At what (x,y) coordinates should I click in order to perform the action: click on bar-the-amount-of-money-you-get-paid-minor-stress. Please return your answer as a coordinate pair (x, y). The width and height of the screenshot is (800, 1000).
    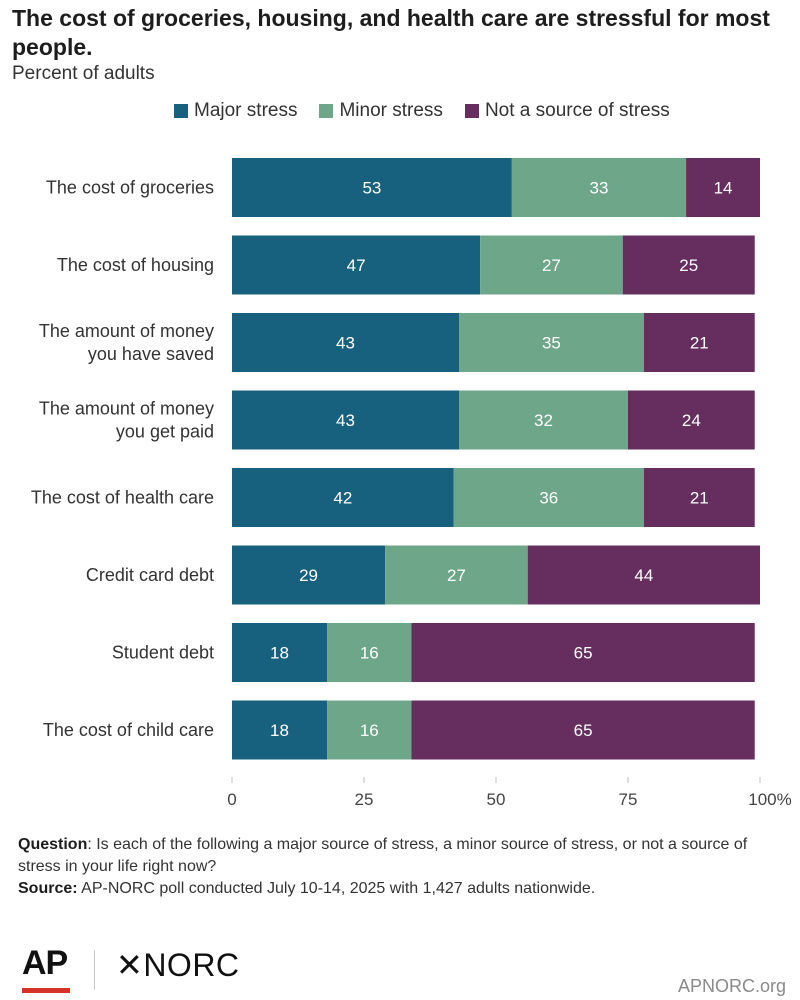
    Looking at the image, I should click on (543, 420).